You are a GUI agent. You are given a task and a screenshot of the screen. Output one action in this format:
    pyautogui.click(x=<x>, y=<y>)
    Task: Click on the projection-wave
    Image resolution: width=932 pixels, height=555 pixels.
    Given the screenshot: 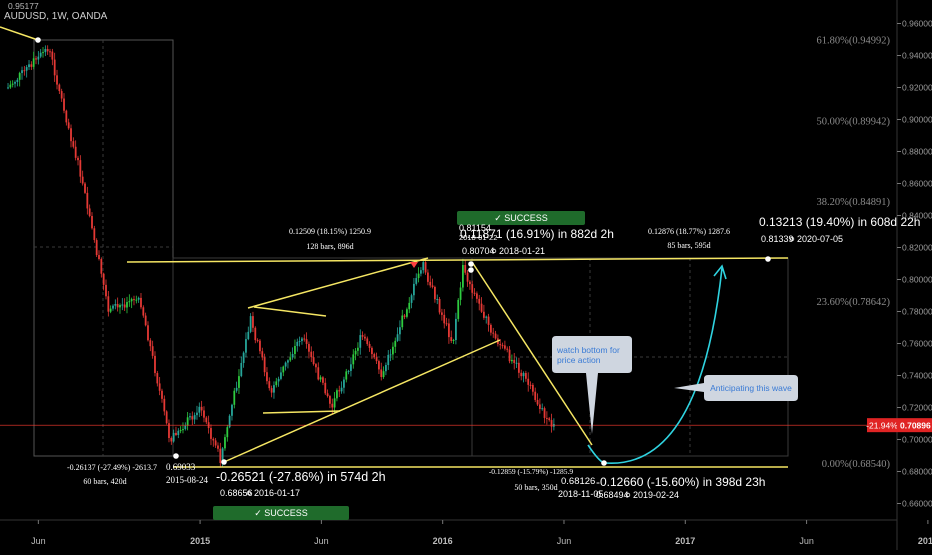 What is the action you would take?
    pyautogui.click(x=655, y=365)
    